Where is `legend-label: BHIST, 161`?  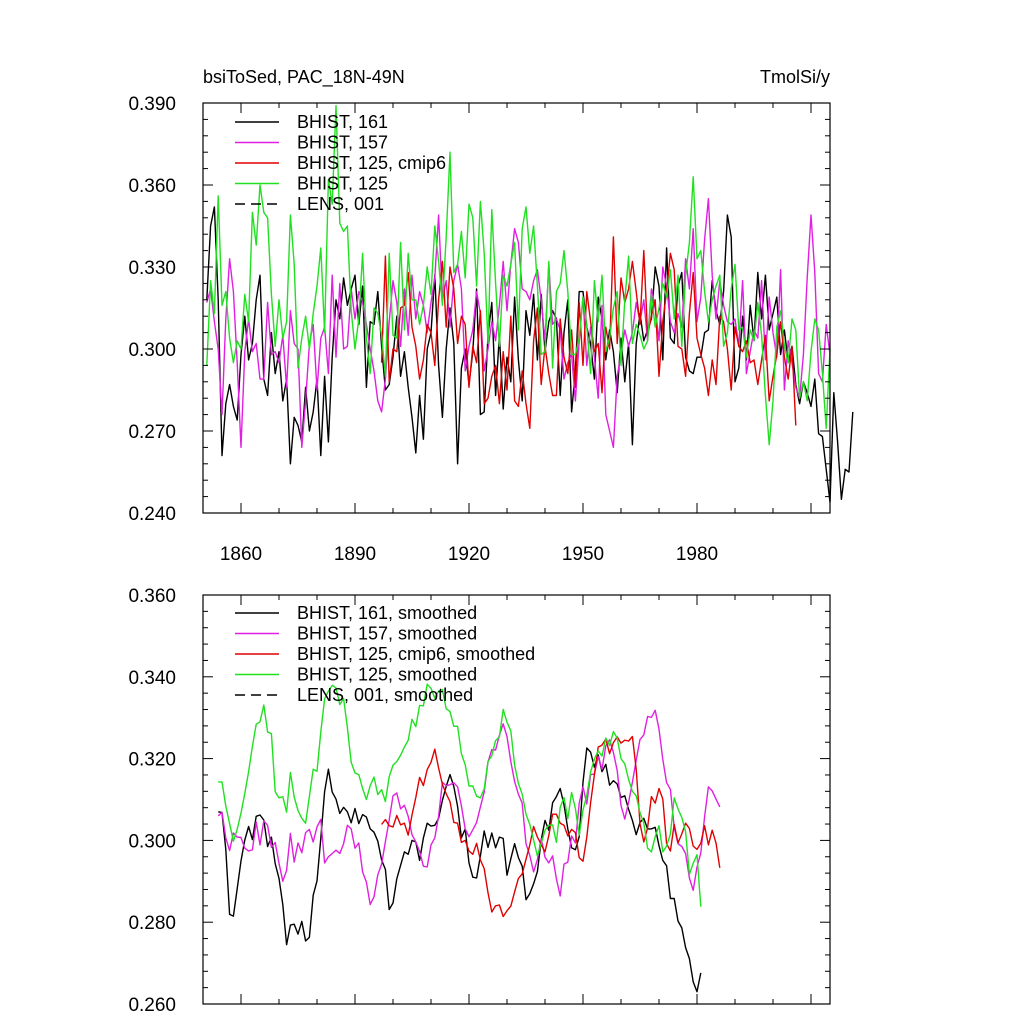 legend-label: BHIST, 161 is located at coordinates (342, 122).